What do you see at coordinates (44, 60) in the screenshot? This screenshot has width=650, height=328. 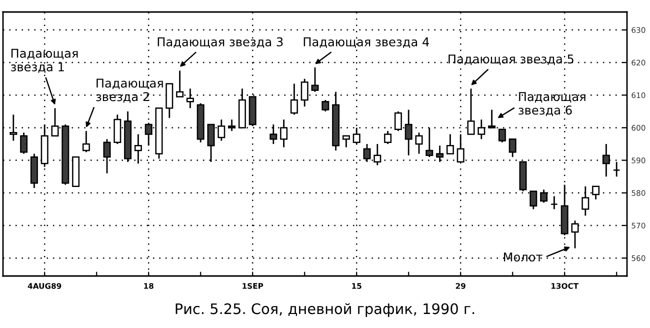 I see `annotation: Падающая звезда 1` at bounding box center [44, 60].